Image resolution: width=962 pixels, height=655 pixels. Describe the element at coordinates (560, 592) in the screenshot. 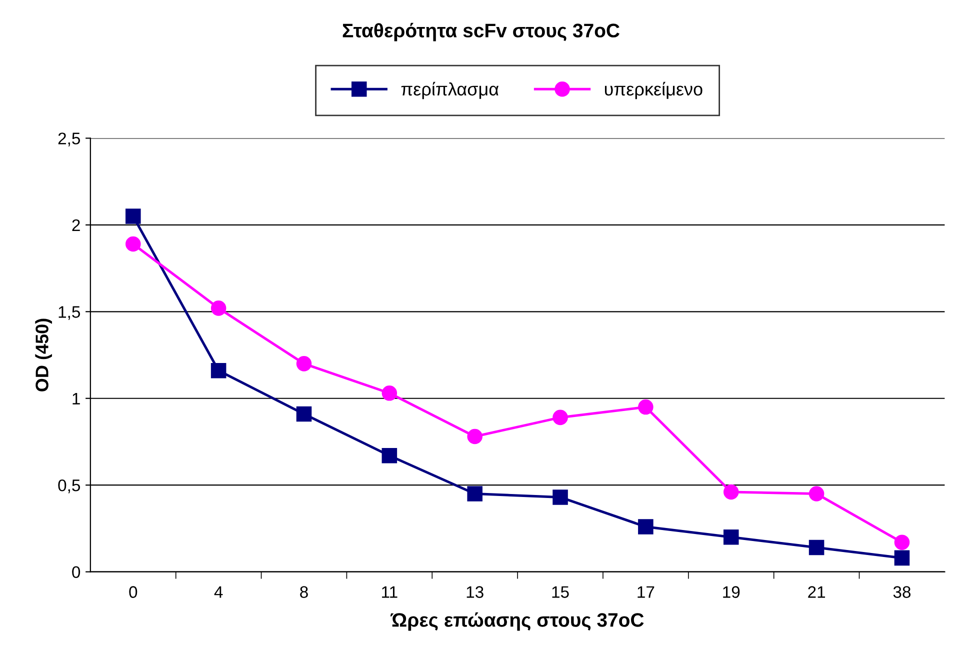

I see `x-tick-label: 15` at that location.